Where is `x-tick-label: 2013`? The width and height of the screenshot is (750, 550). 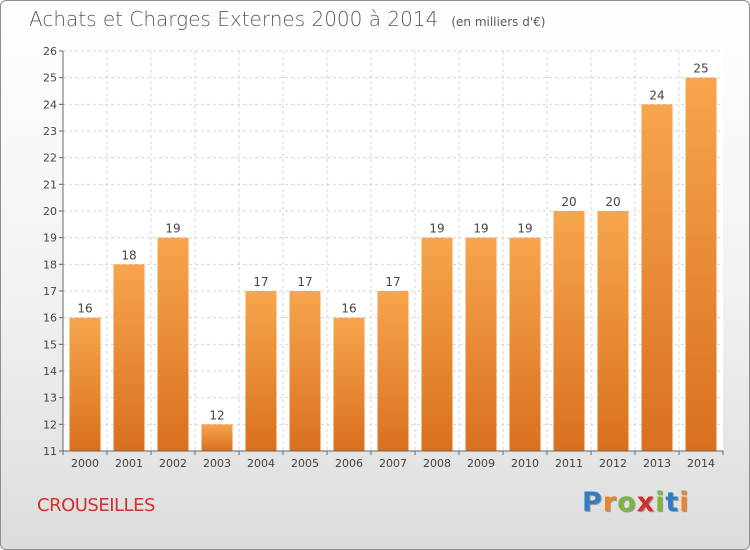 x-tick-label: 2013 is located at coordinates (657, 463).